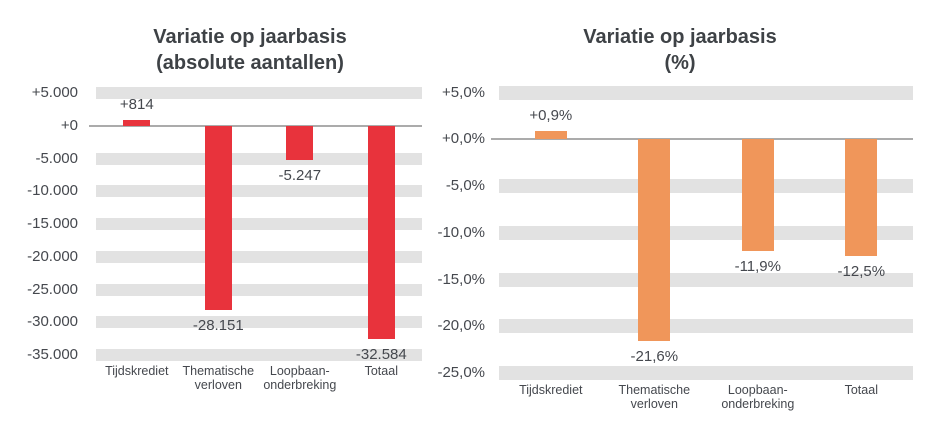  What do you see at coordinates (381, 355) in the screenshot?
I see `data-label-totaal: -32.584` at bounding box center [381, 355].